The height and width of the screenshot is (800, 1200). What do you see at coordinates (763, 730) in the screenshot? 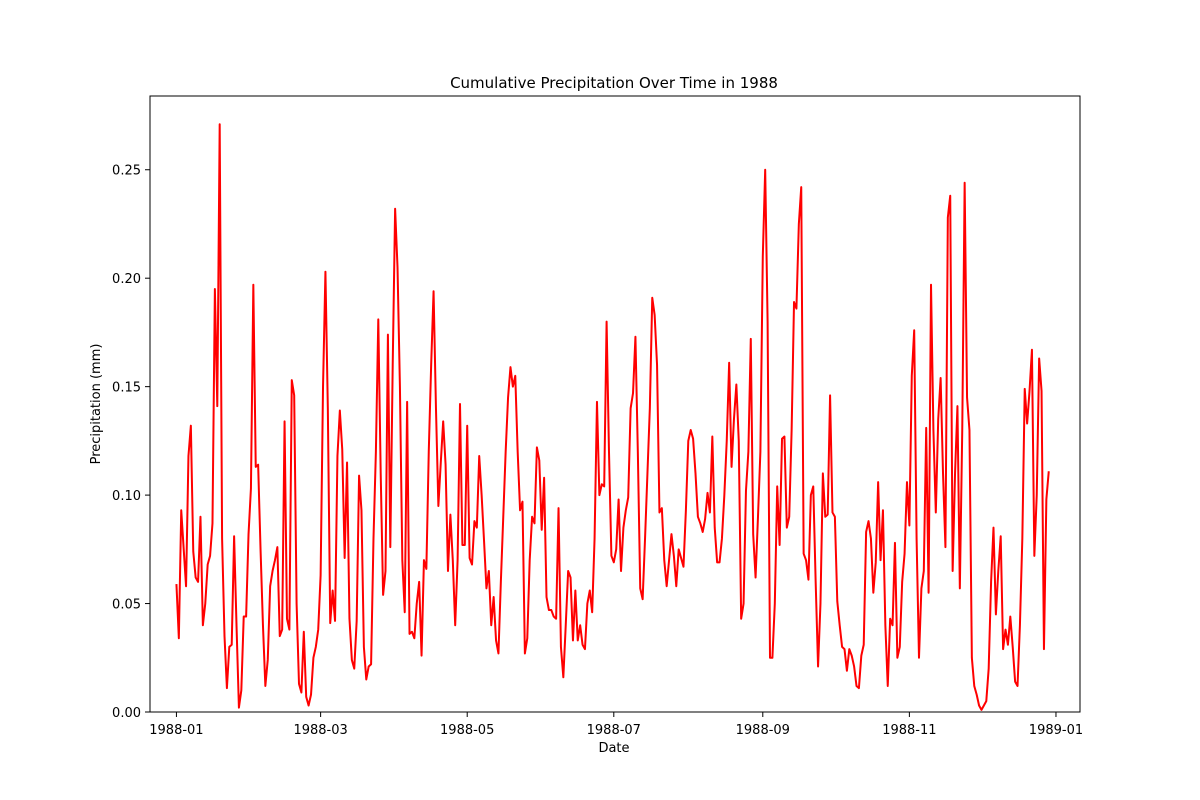
I see `x-tick-label: 1988-09` at bounding box center [763, 730].